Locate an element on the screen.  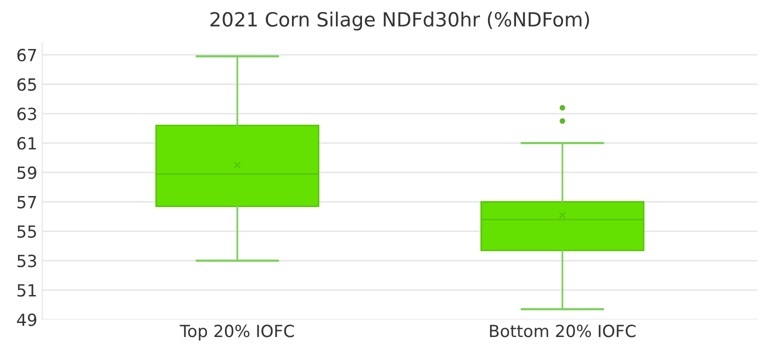
y-tick-label: 55 is located at coordinates (27, 231).